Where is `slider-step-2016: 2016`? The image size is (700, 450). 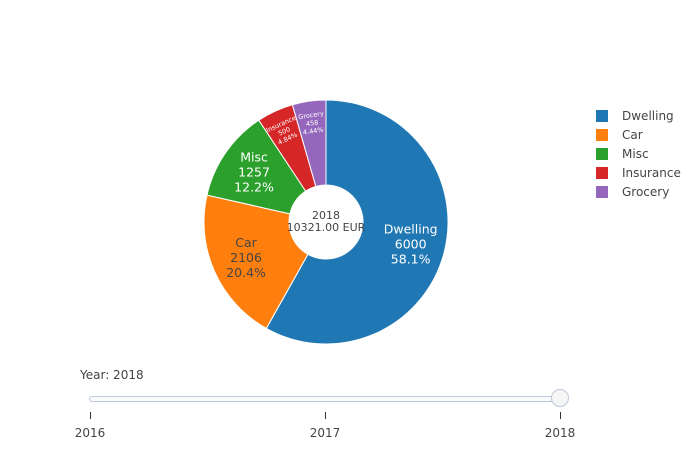
slider-step-2016: 2016 is located at coordinates (90, 433).